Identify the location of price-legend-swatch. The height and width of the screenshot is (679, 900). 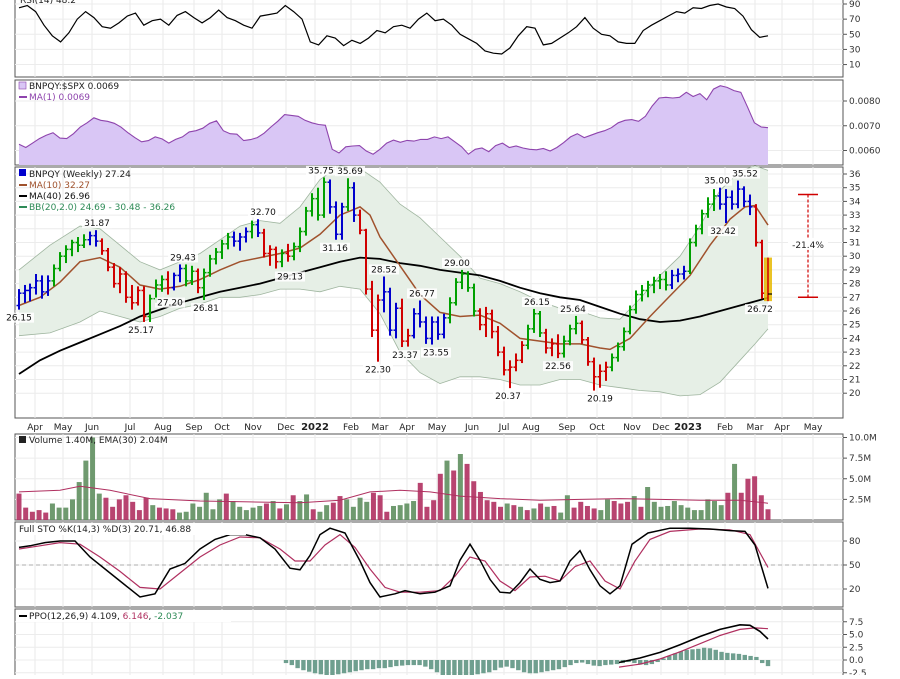
(22, 172).